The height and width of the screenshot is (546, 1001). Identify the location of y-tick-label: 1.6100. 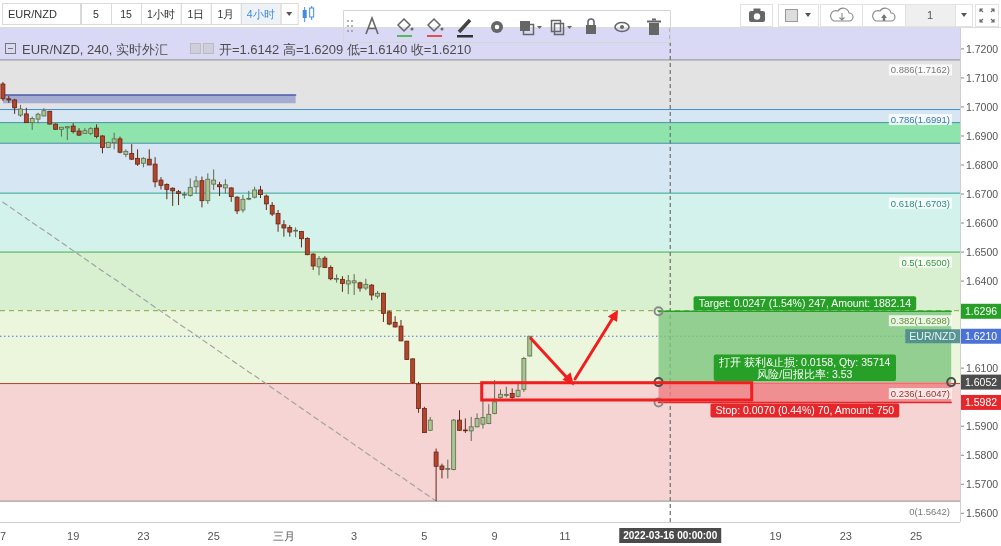
(982, 367).